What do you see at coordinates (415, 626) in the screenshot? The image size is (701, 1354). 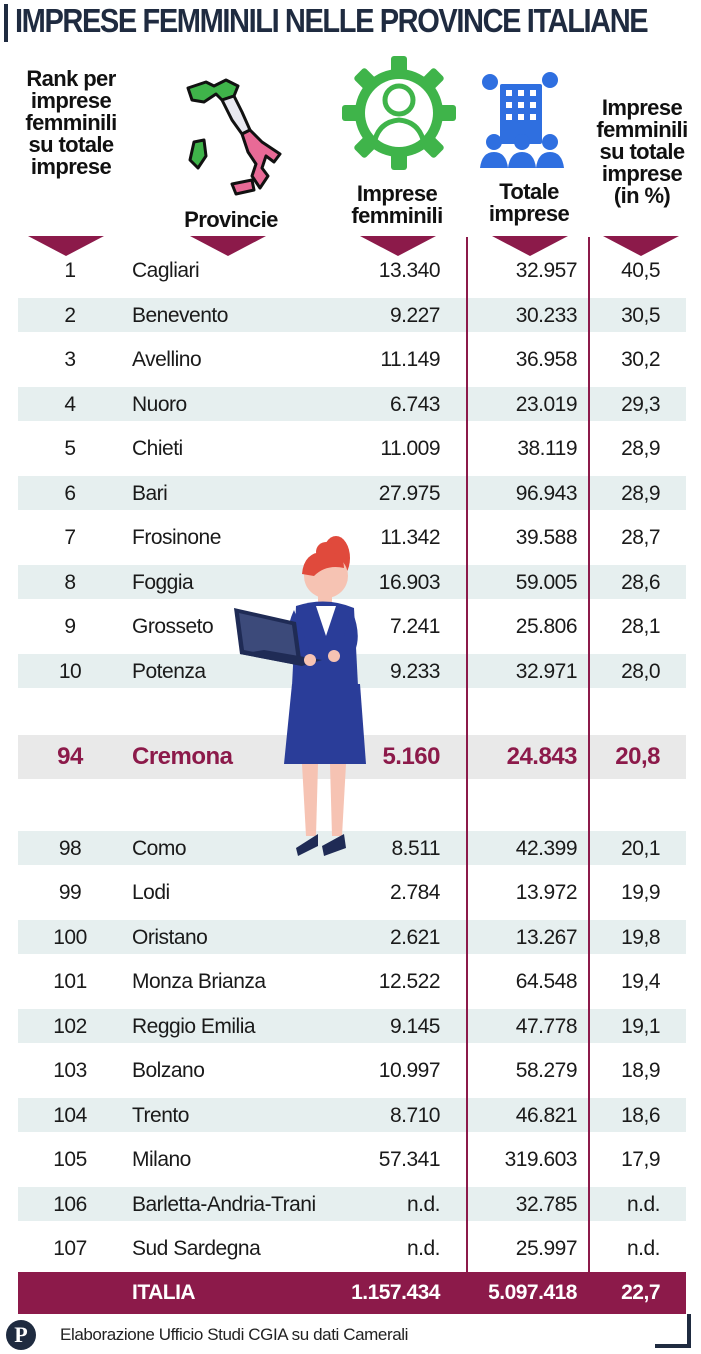 I see `cell-femminili: 7.241` at bounding box center [415, 626].